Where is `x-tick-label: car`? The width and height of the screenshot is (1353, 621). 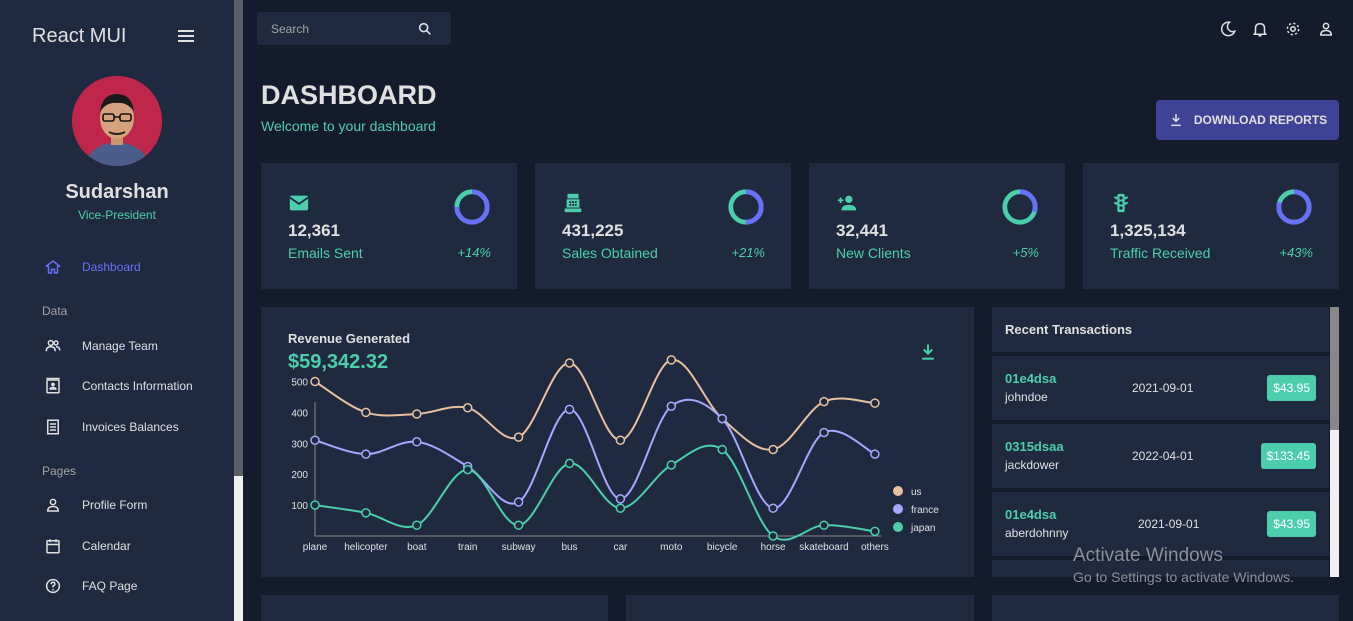 x-tick-label: car is located at coordinates (620, 547).